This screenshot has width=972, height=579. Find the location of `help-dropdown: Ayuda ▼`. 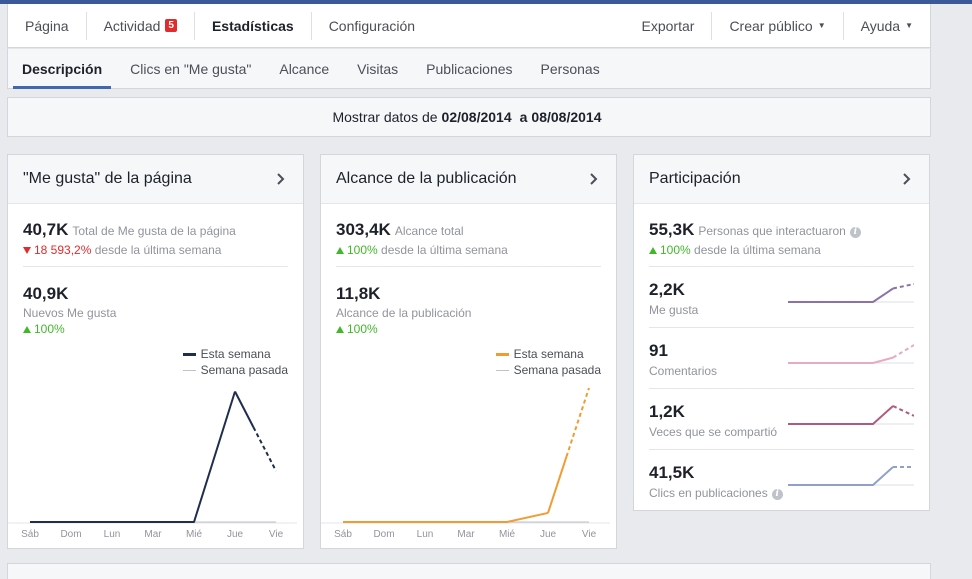

help-dropdown: Ayuda ▼ is located at coordinates (887, 26).